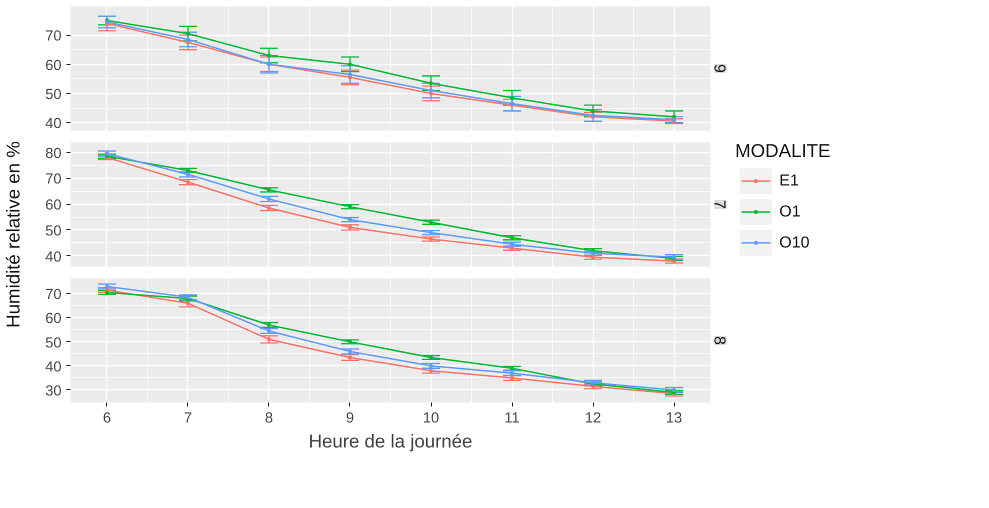  What do you see at coordinates (107, 418) in the screenshot?
I see `x-tick-label: 6` at bounding box center [107, 418].